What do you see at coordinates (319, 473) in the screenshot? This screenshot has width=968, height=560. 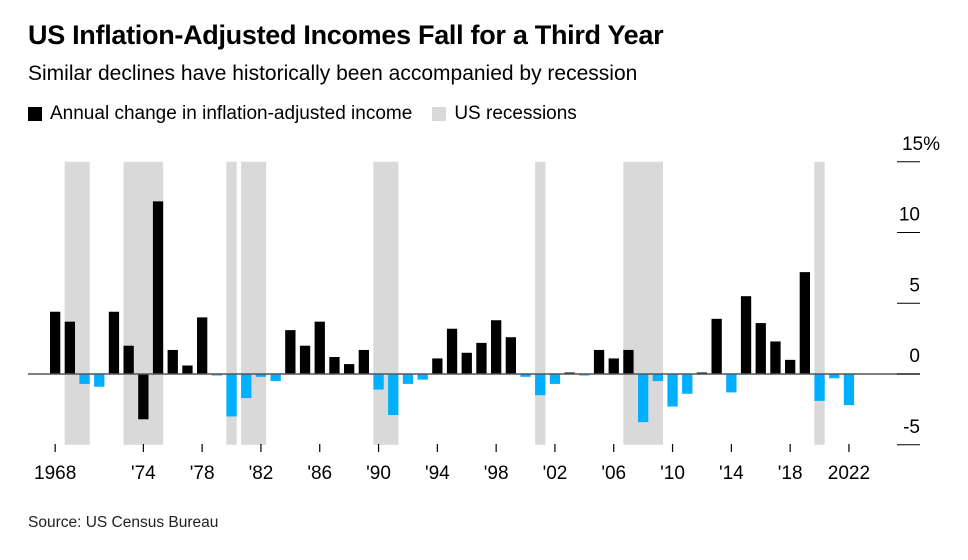 I see `x-tick-label: '86` at bounding box center [319, 473].